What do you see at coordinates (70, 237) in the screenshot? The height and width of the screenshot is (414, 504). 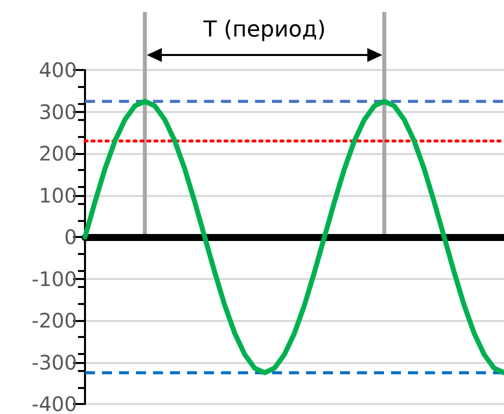 I see `y-tick-label: 0` at bounding box center [70, 237].